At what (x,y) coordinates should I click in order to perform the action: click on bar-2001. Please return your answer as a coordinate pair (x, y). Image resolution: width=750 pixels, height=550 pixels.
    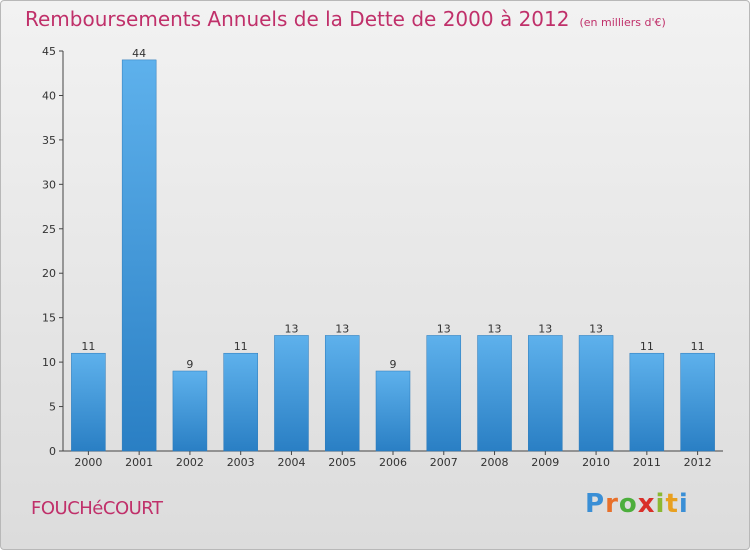
    Looking at the image, I should click on (139, 255).